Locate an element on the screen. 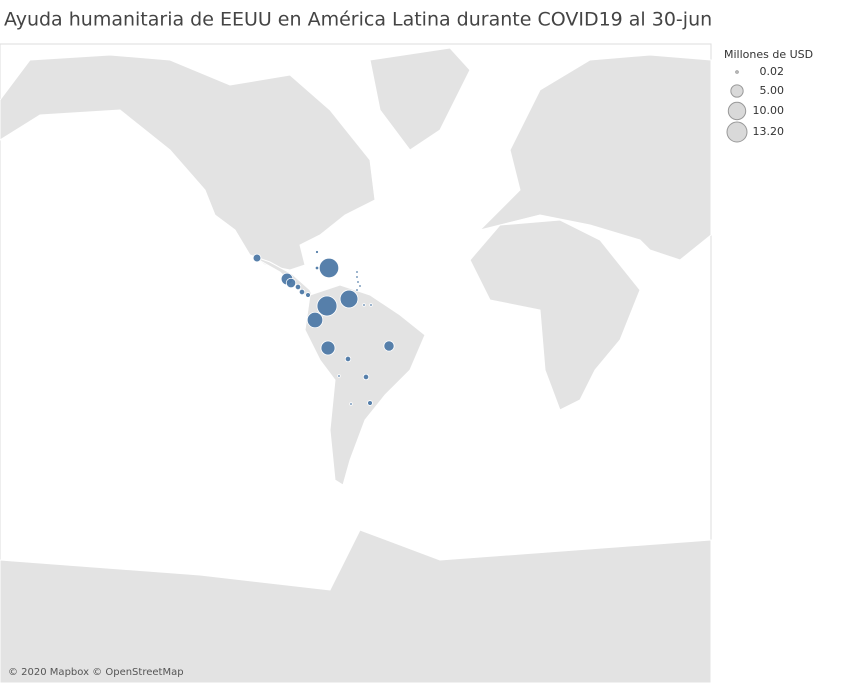 Image resolution: width=863 pixels, height=683 pixels. greenland is located at coordinates (420, 99).